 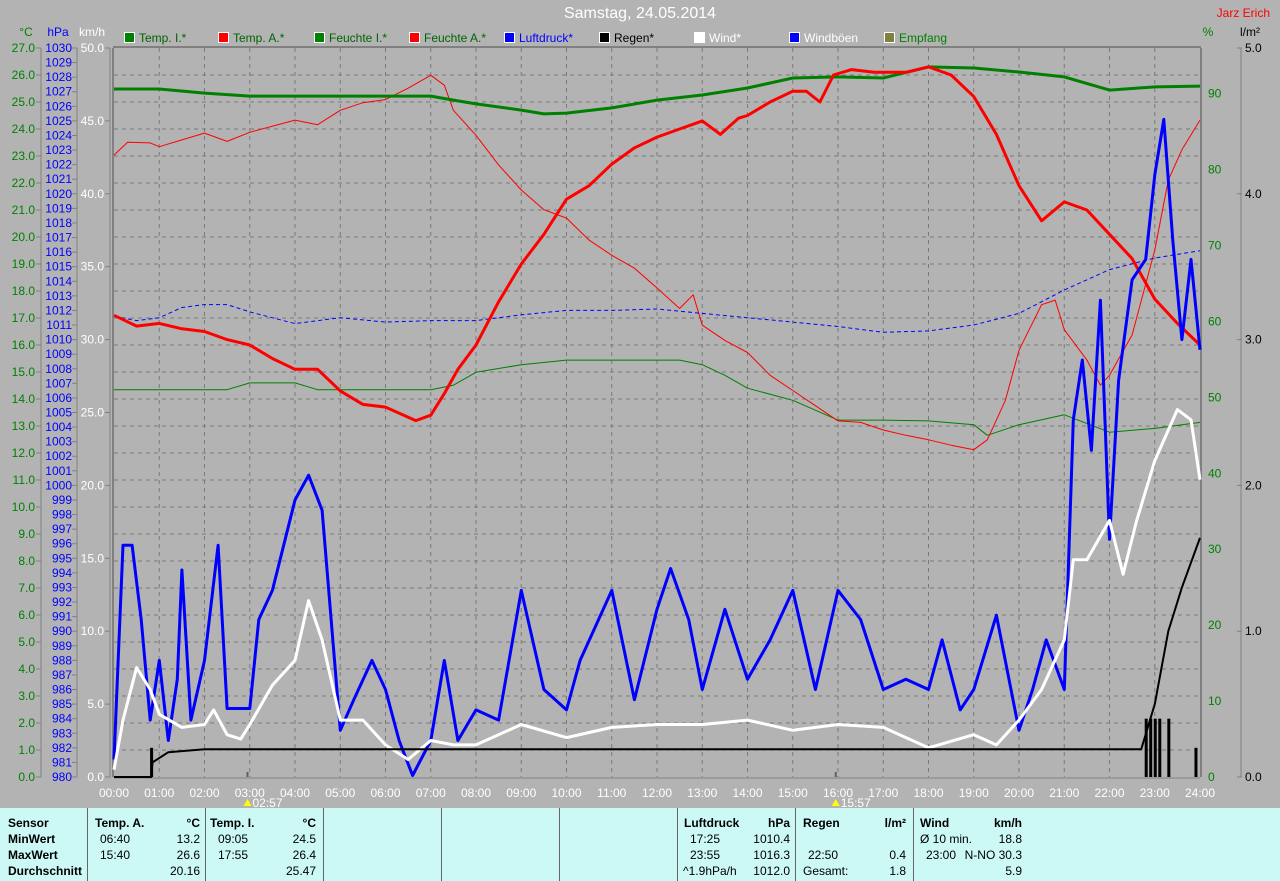 I want to click on hpa-tick-label: 1001, so click(x=58, y=471).